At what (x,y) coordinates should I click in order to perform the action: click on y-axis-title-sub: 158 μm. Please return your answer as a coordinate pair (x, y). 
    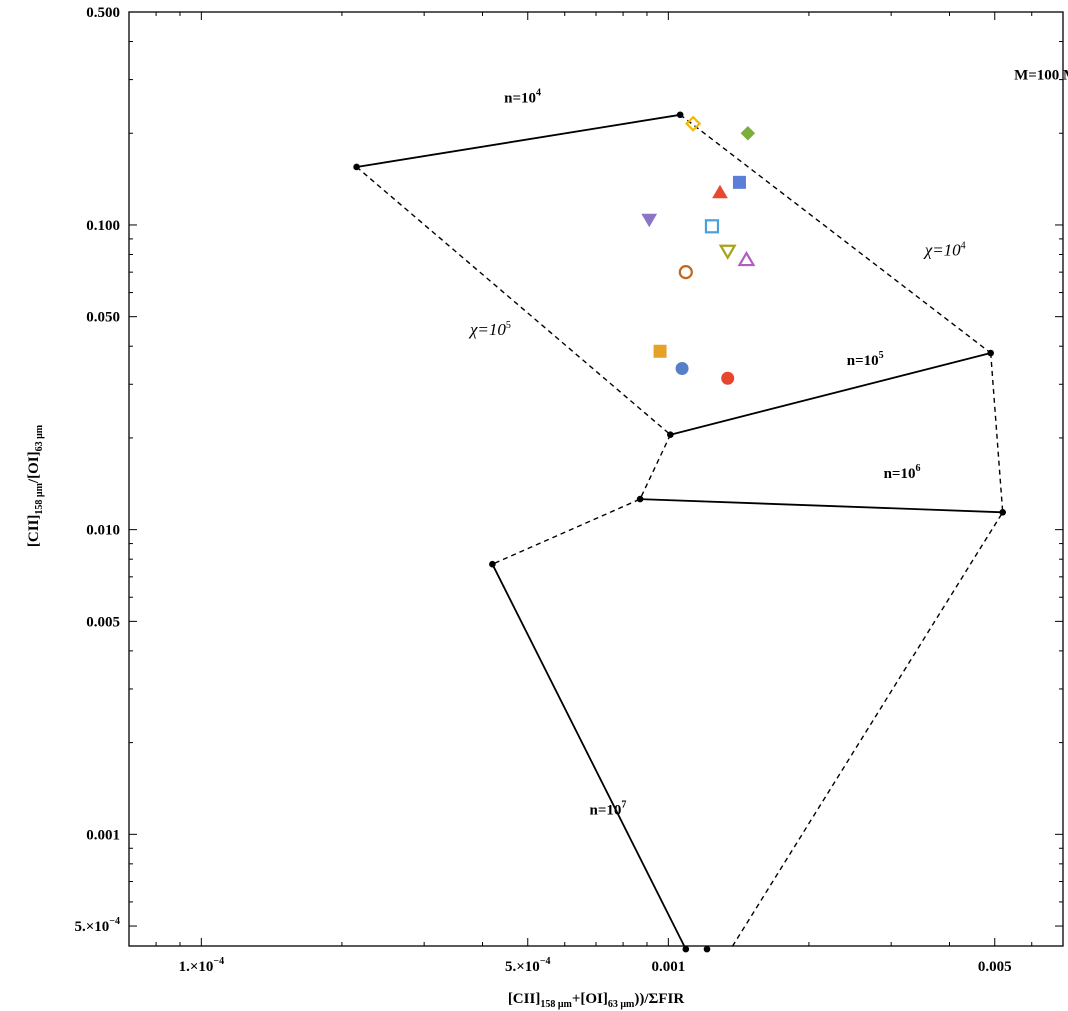
    Looking at the image, I should click on (39, 498).